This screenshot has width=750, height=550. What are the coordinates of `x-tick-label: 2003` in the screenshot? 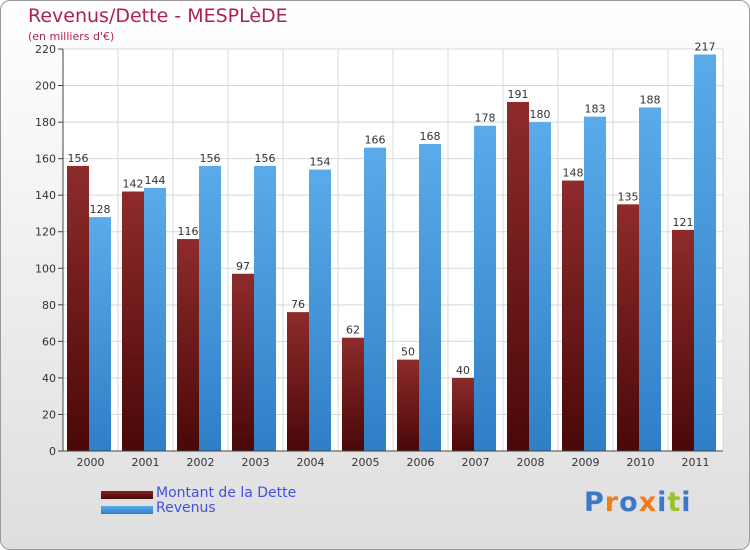 It's located at (256, 462).